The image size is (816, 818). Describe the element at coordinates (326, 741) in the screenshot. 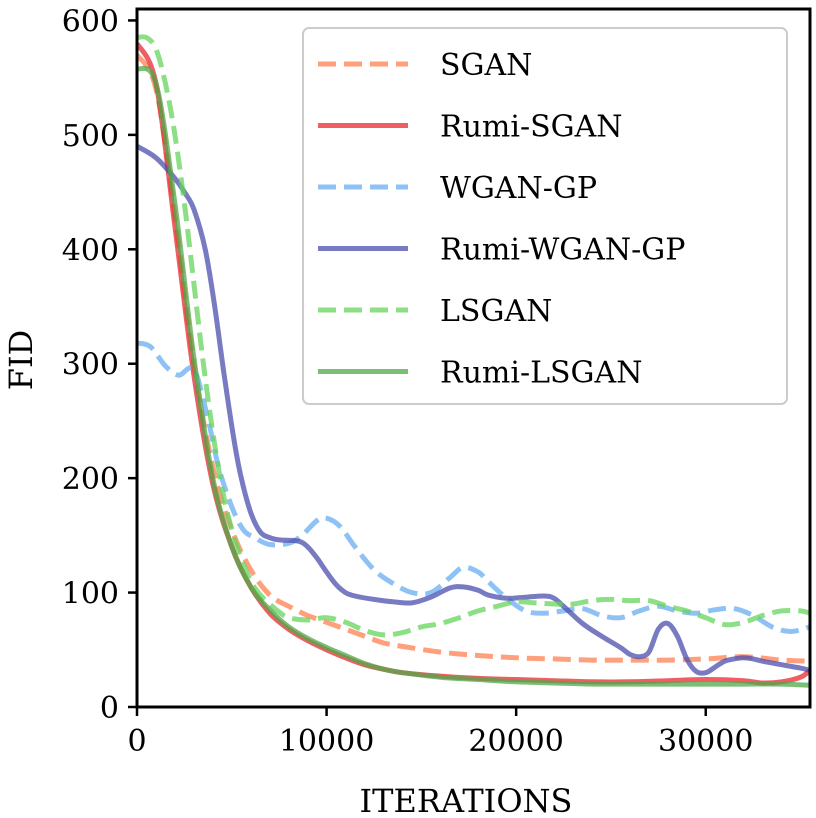

I see `x-tick-label: 10000` at that location.